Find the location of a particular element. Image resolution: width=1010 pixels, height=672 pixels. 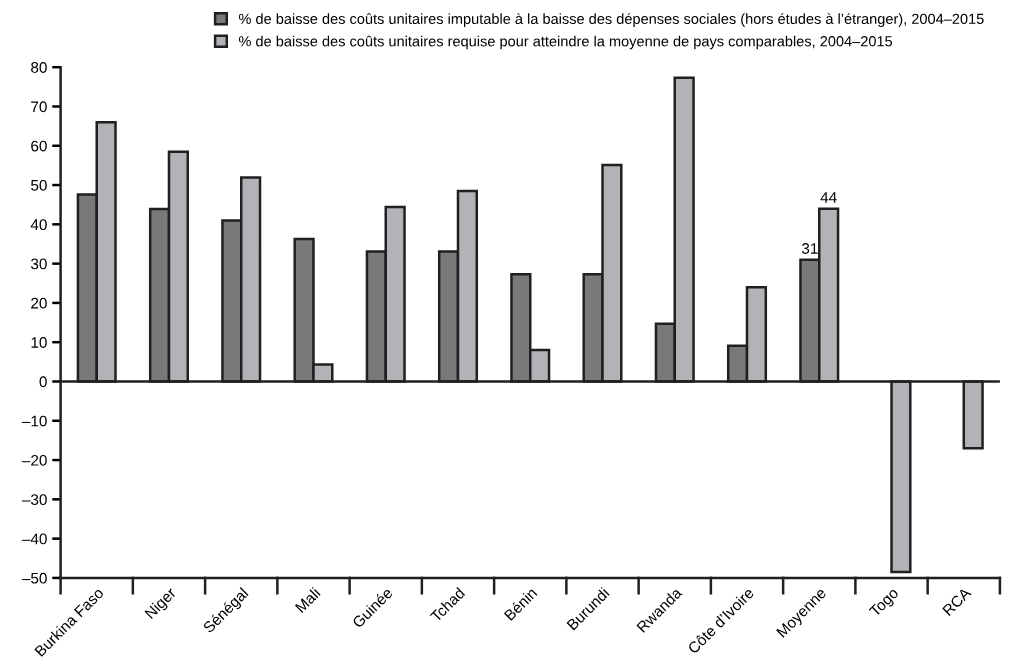

y-tick-label: 50 is located at coordinates (39, 185).